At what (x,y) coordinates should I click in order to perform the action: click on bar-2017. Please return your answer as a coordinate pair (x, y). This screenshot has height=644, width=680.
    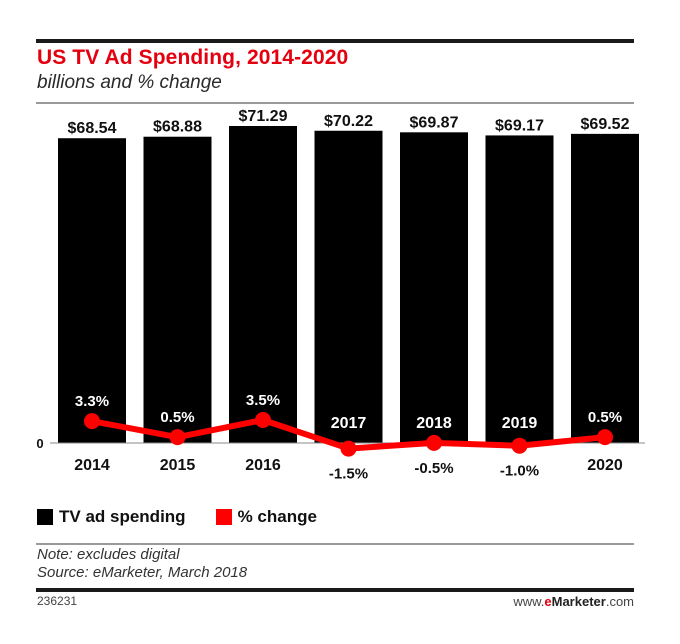
    Looking at the image, I should click on (348, 287).